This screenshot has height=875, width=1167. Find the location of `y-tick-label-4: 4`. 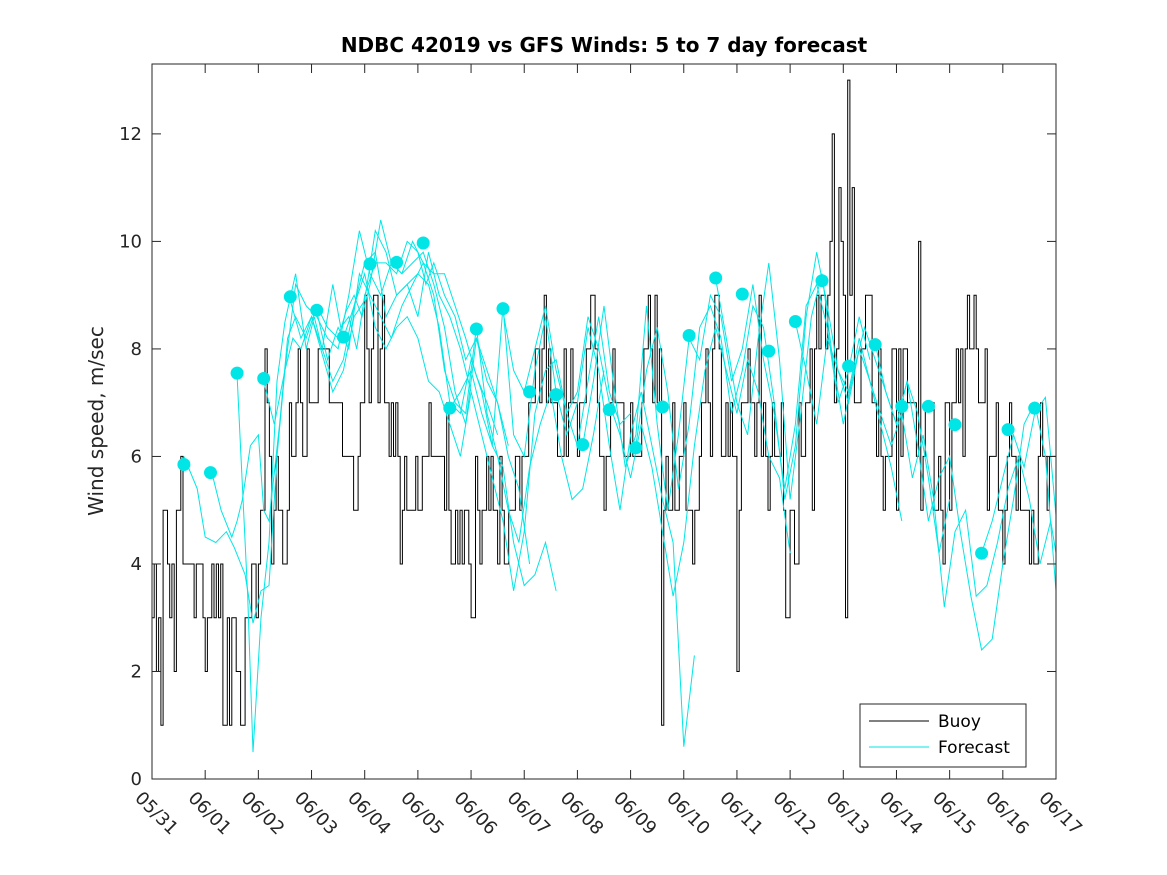

y-tick-label-4: 4 is located at coordinates (136, 564).